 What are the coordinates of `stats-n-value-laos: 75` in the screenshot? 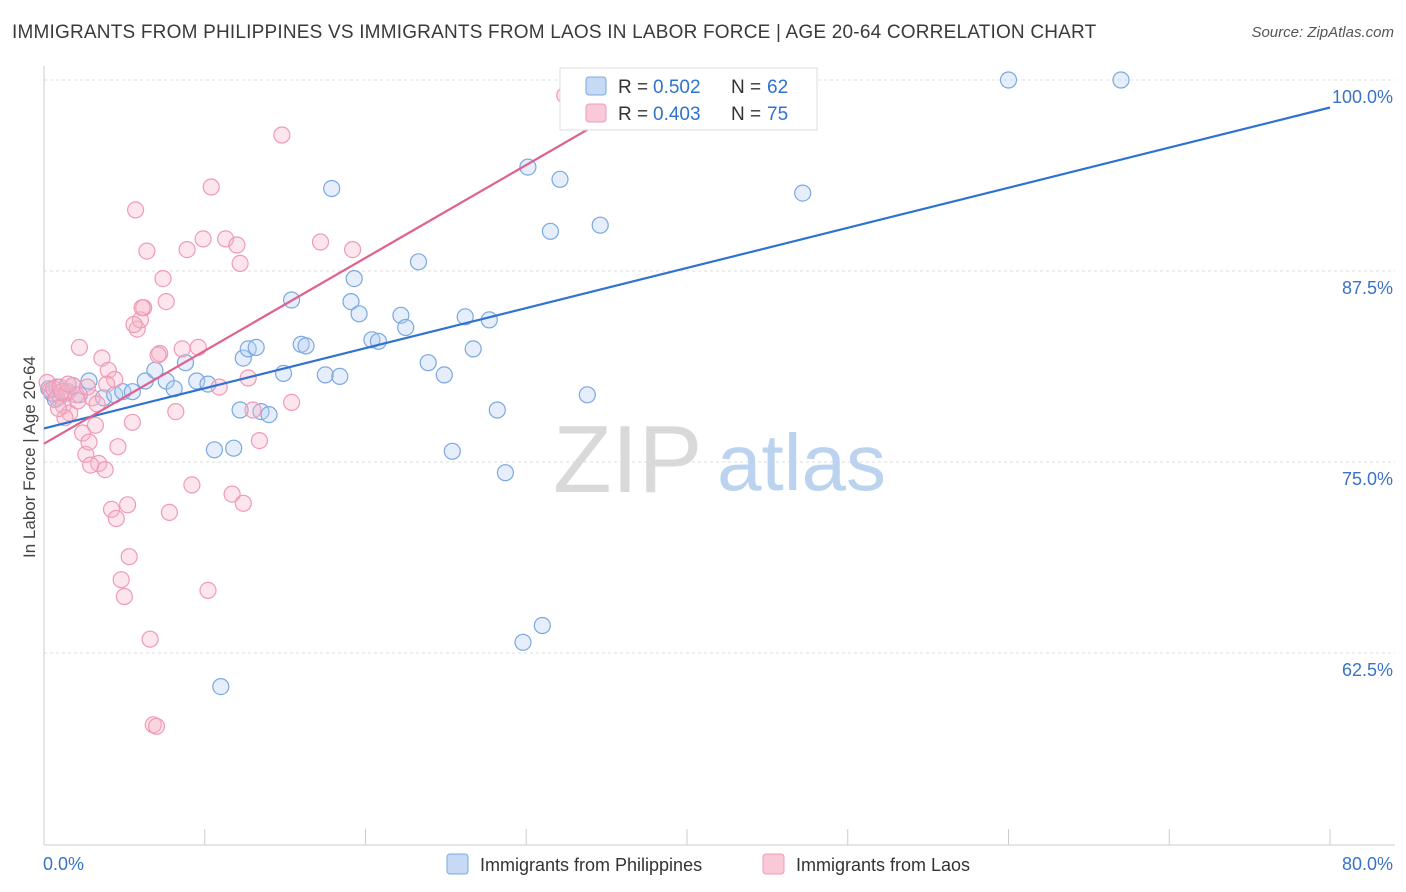 It's located at (777, 114).